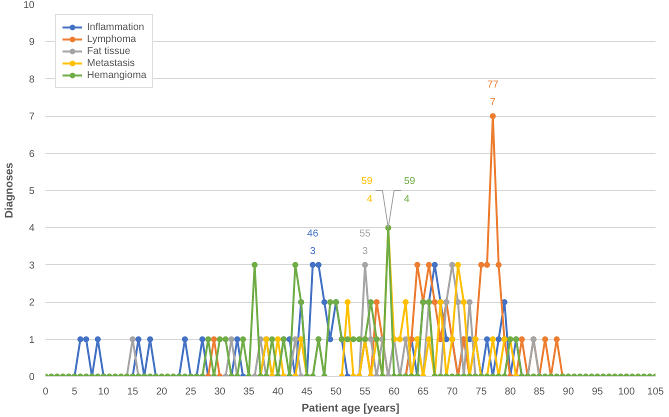  I want to click on x-tick-label: 65, so click(424, 392).